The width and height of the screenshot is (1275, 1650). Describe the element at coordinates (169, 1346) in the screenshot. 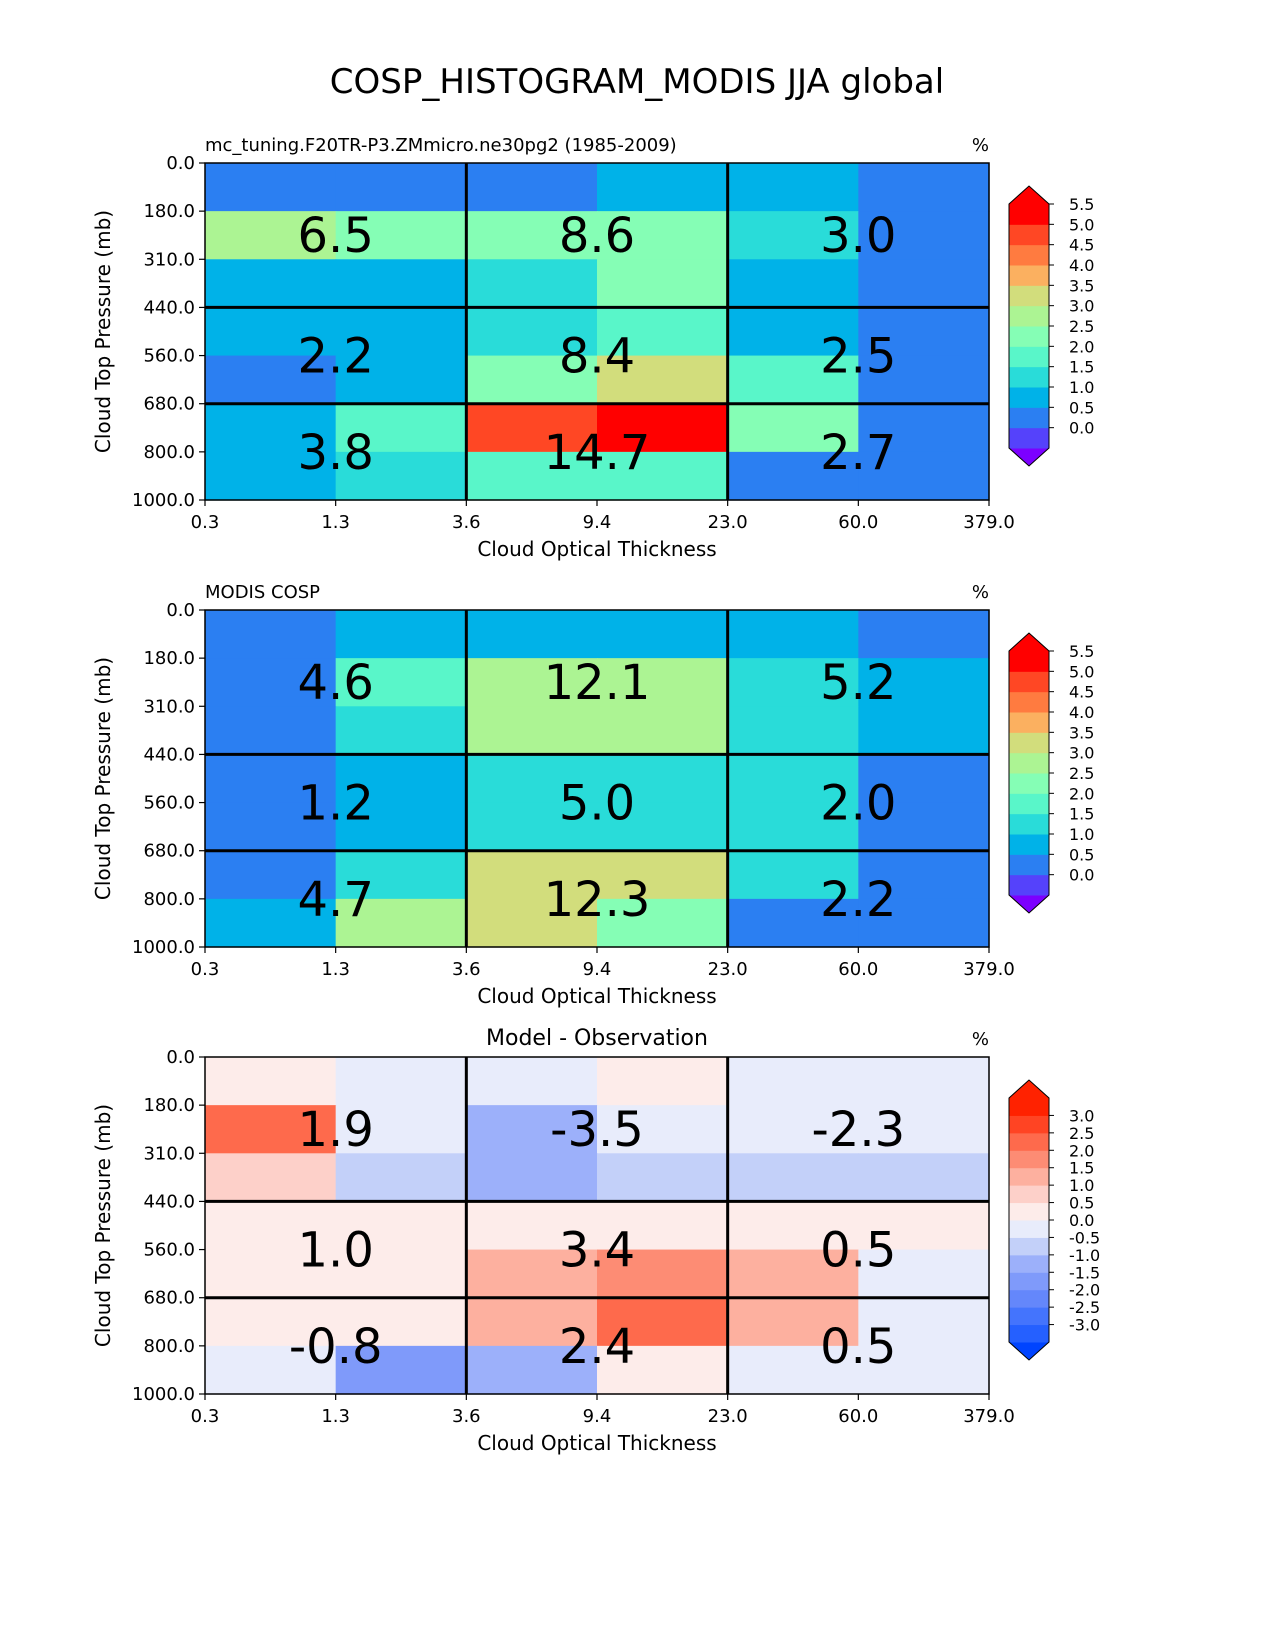

I see `y-tick-label: 800.0` at that location.